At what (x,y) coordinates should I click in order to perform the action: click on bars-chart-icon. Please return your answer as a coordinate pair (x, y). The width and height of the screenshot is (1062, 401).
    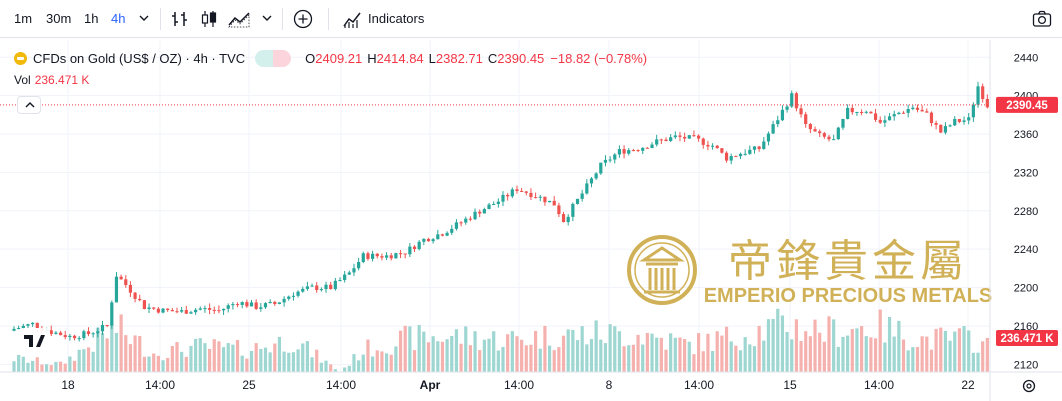
    Looking at the image, I should click on (180, 19).